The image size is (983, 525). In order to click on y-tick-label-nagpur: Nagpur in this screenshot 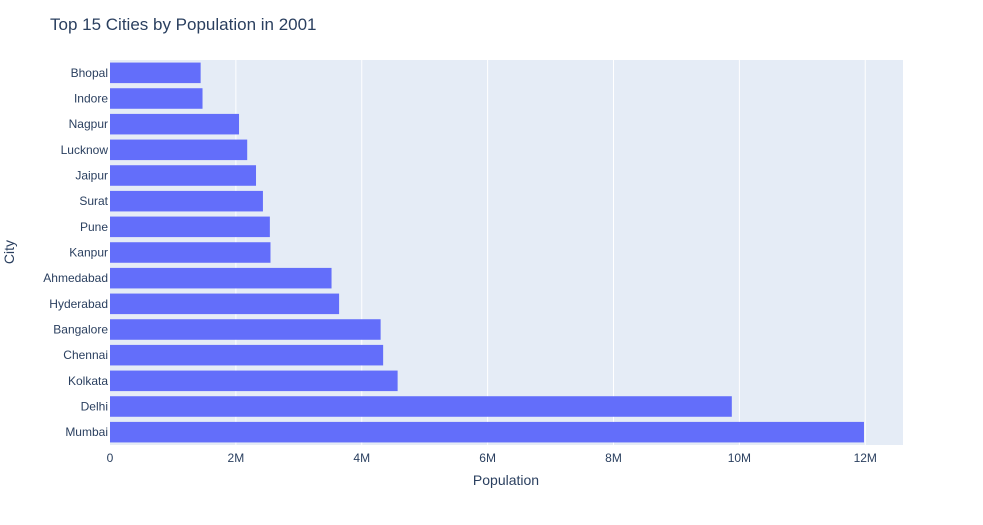, I will do `click(88, 124)`.